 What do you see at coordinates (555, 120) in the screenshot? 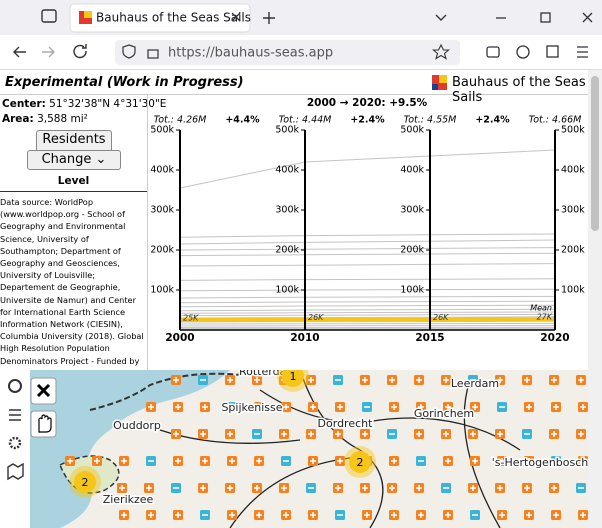
I see `total: Tot.: 4.66M` at bounding box center [555, 120].